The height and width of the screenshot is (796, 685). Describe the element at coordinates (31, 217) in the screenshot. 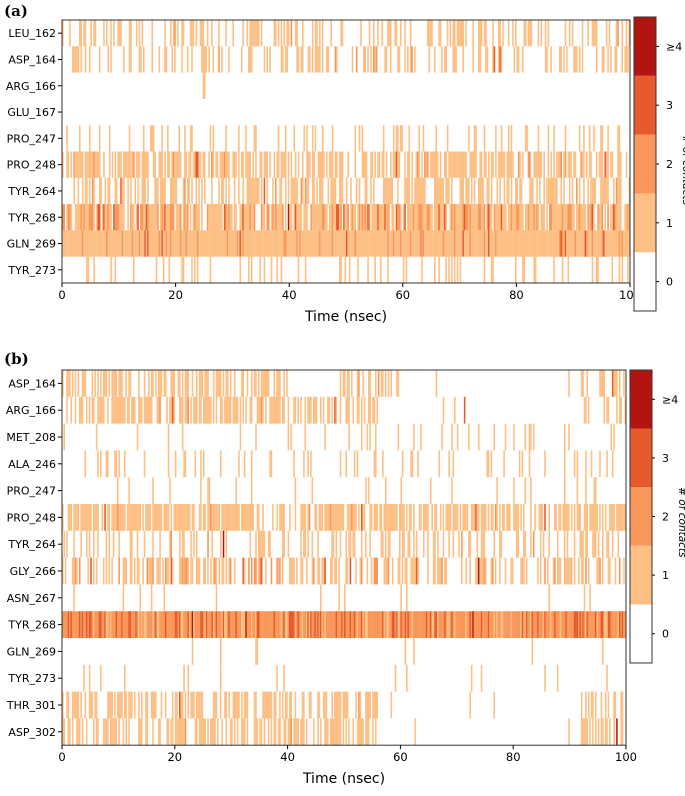

I see `y-tick-label: TYR_268` at that location.